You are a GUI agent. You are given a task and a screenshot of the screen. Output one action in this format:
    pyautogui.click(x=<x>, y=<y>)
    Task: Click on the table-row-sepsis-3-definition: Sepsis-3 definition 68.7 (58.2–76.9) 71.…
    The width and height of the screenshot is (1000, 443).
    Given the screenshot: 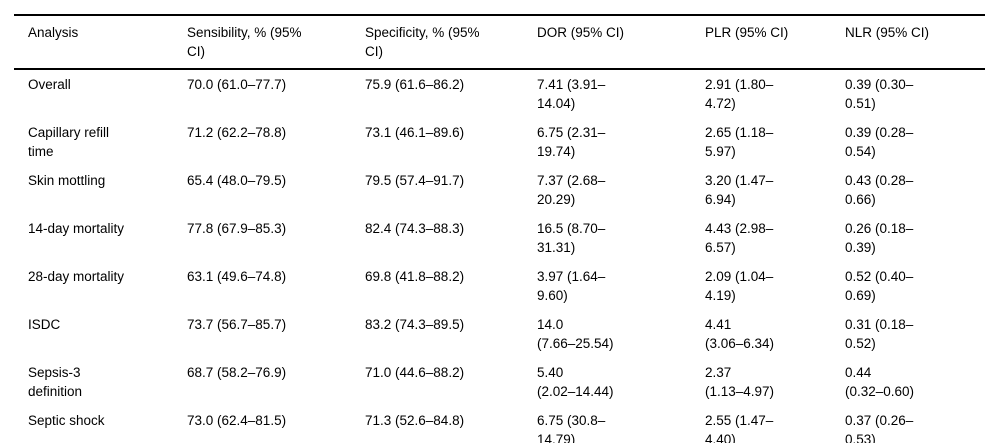 What is the action you would take?
    pyautogui.click(x=499, y=382)
    